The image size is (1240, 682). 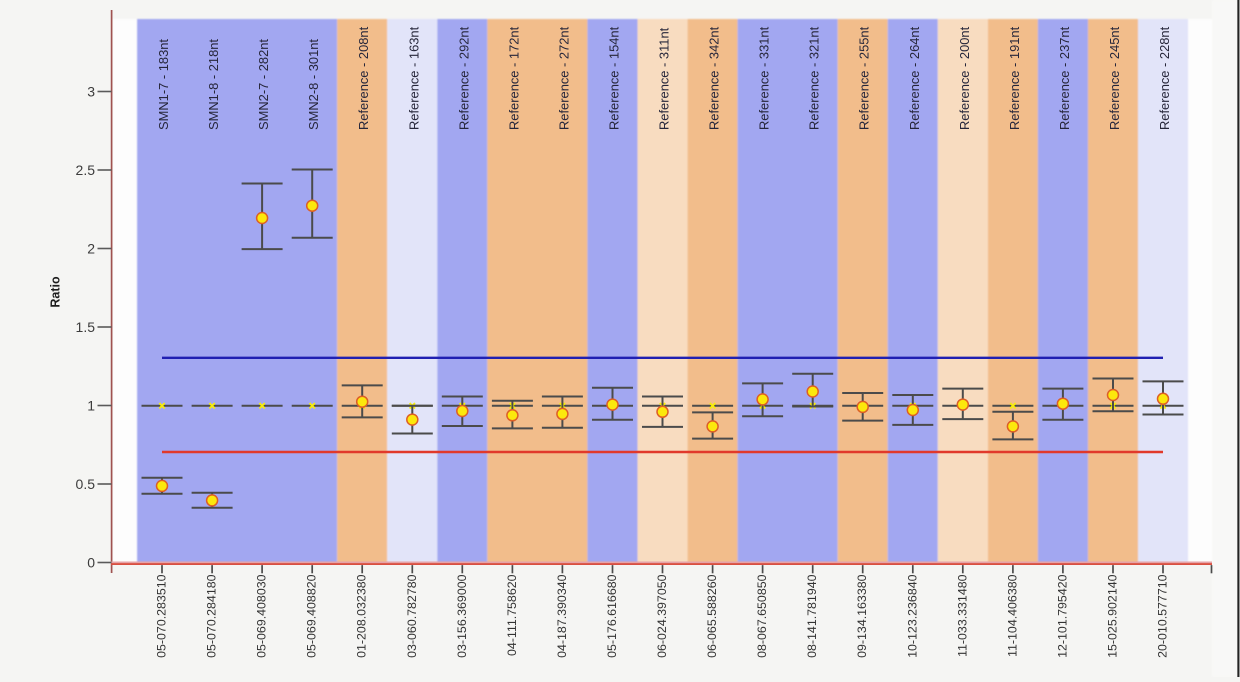 I want to click on svg-text: 05-070.283510, so click(x=162, y=615).